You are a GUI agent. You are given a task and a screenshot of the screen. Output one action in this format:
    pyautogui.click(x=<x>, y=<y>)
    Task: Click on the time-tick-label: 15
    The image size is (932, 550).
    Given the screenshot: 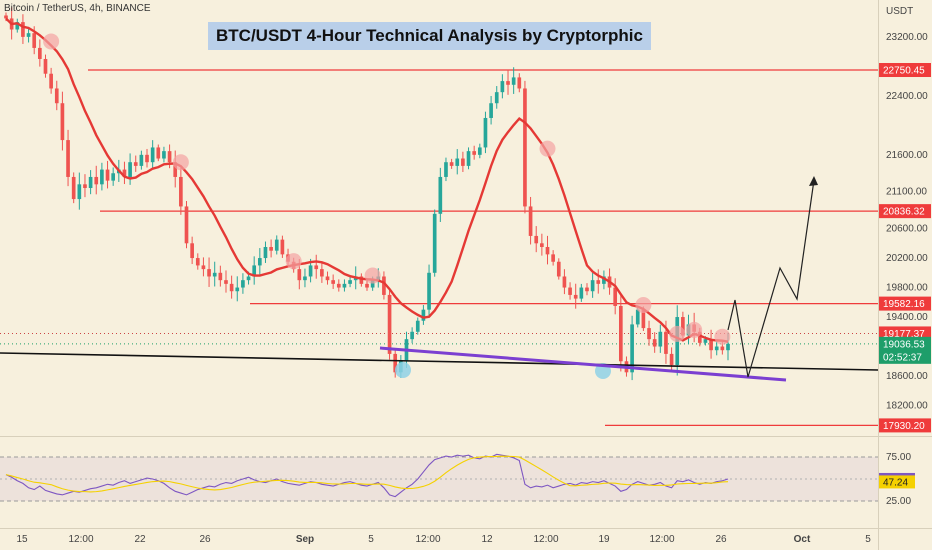 What is the action you would take?
    pyautogui.click(x=22, y=539)
    